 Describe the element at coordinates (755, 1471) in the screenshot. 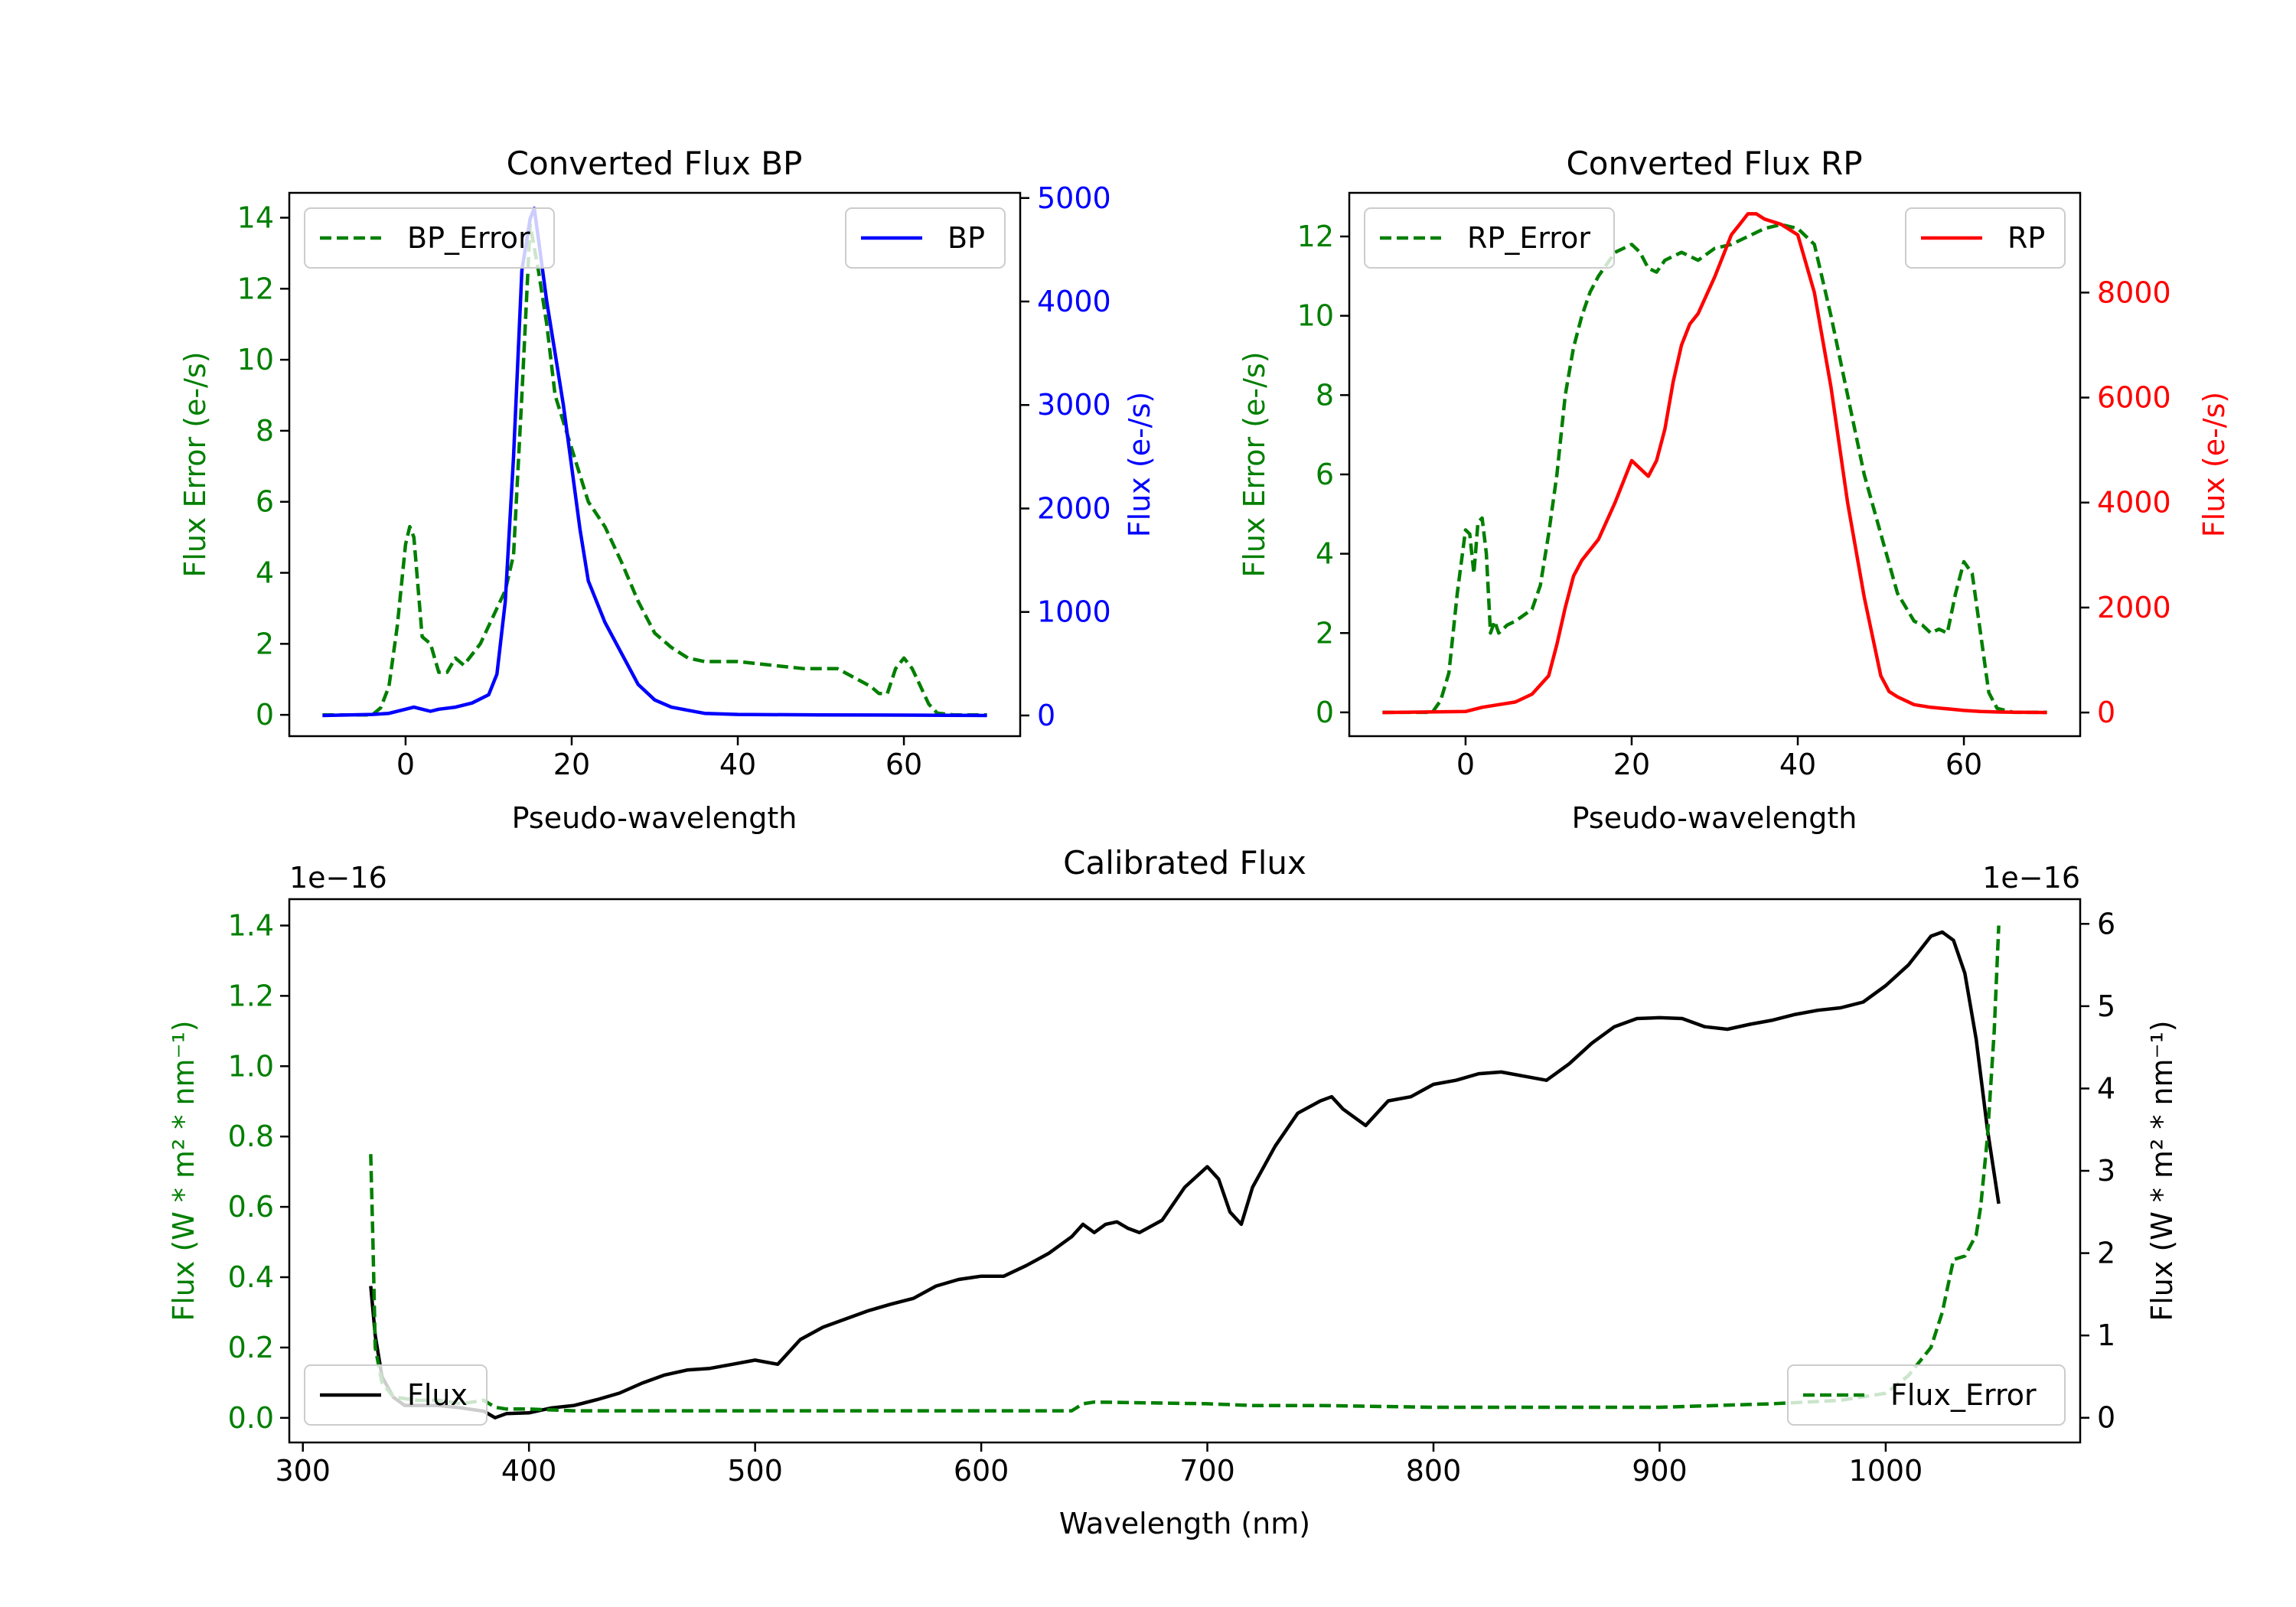

I see `x-tick-label: 500` at that location.